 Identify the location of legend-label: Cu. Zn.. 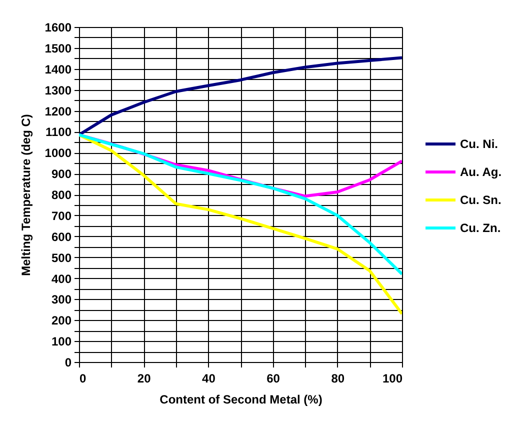
(480, 228).